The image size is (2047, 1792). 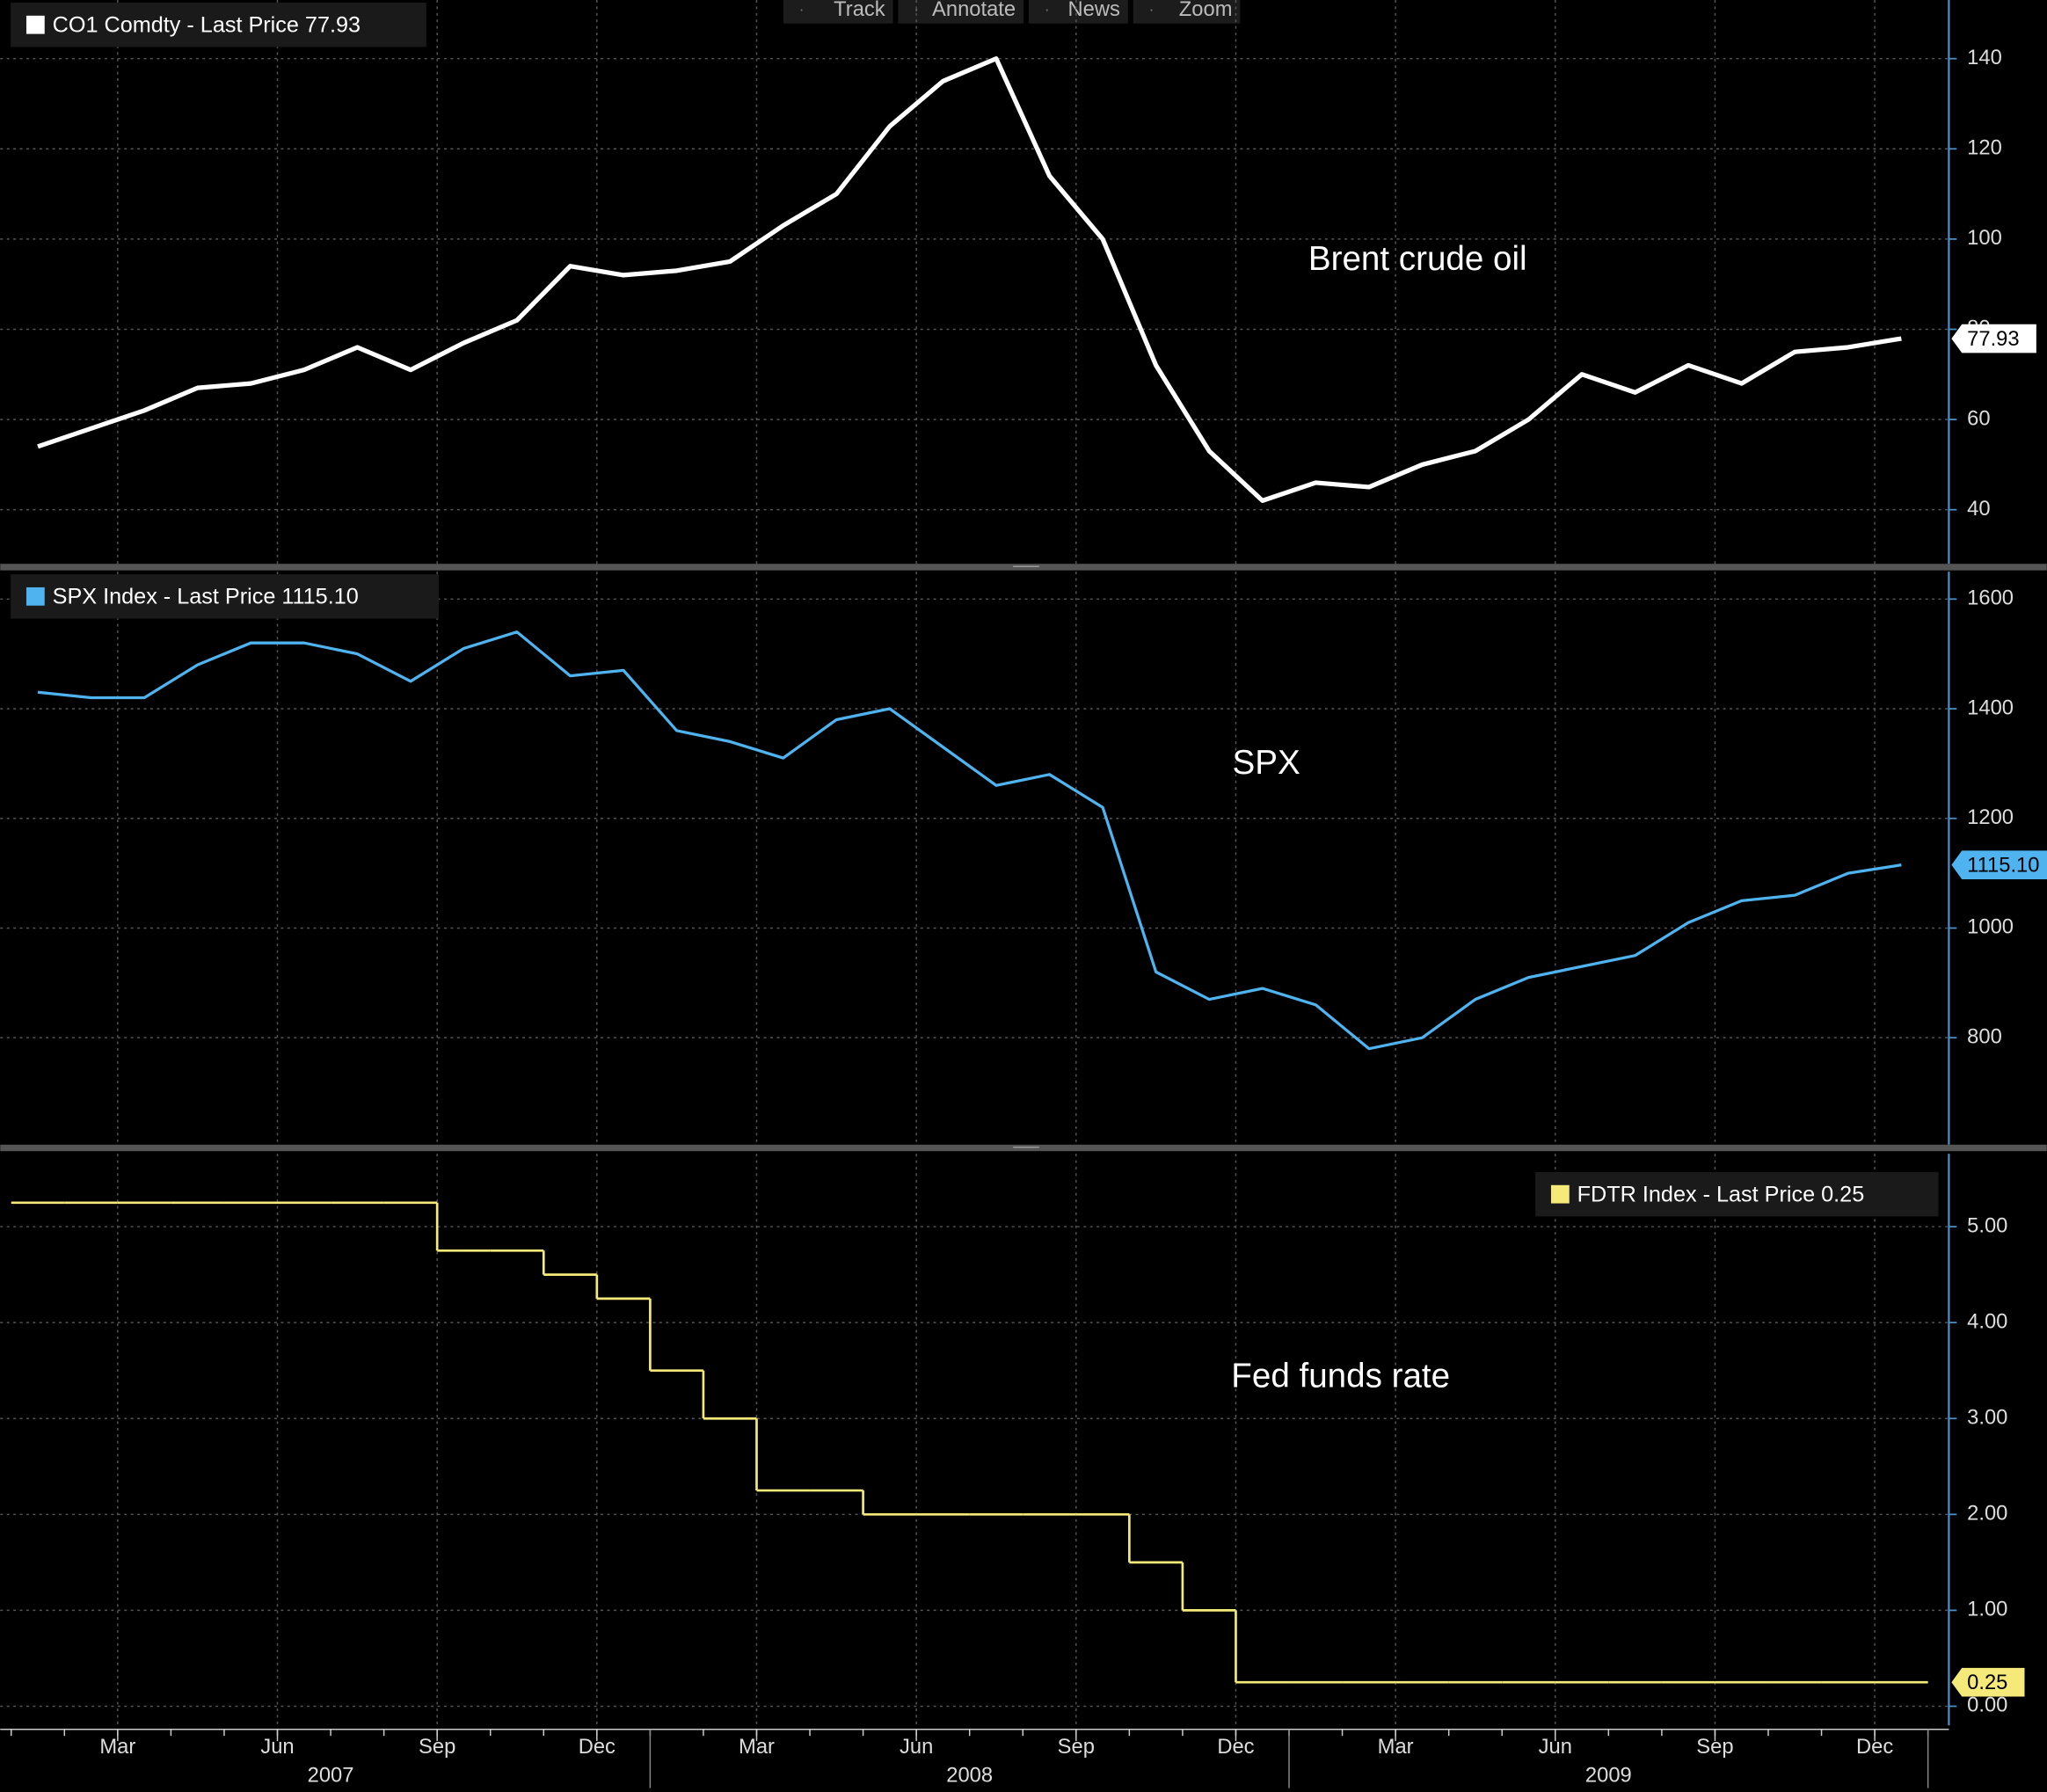 I want to click on y-tick-label: 0.00, so click(x=1987, y=1705).